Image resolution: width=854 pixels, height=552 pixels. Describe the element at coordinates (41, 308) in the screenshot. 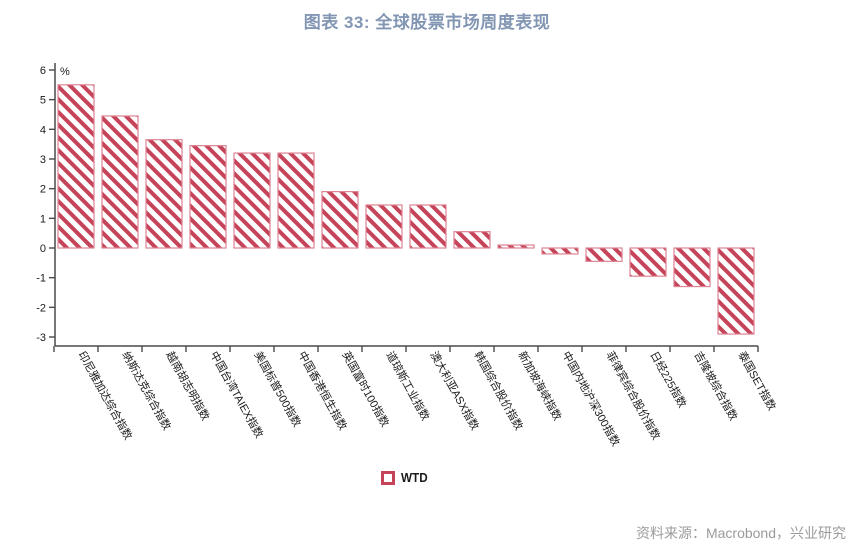

I see `y-tick-label: -2` at that location.